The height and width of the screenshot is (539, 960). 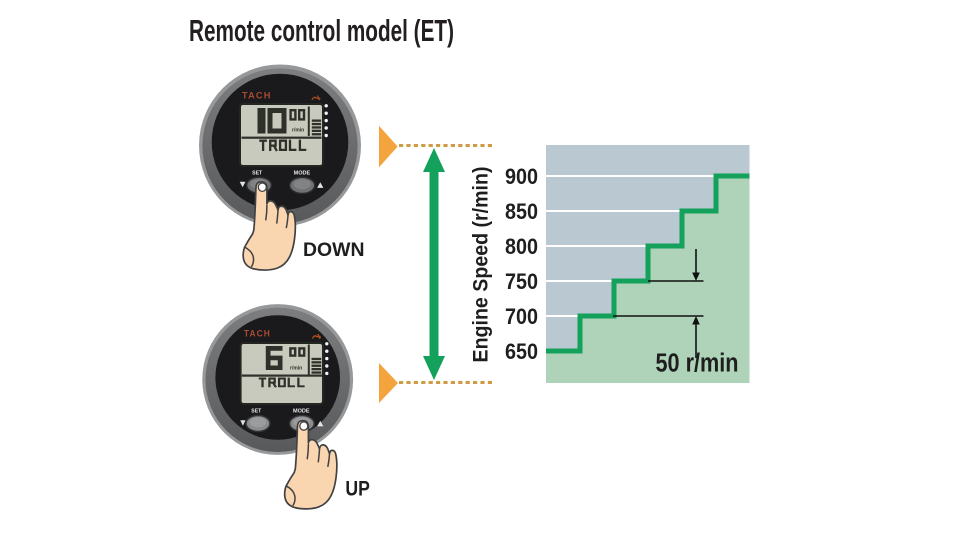 What do you see at coordinates (321, 30) in the screenshot?
I see `svg-text: Remote control model (ET)` at bounding box center [321, 30].